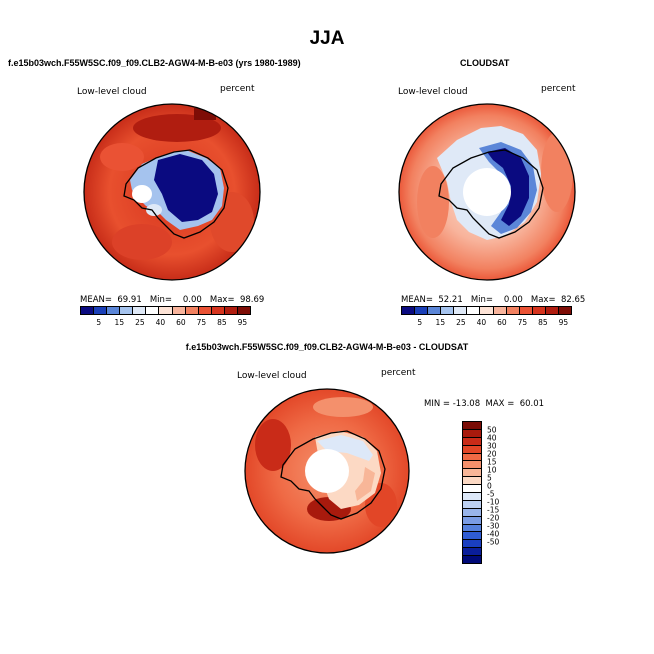 This screenshot has width=654, height=654. I want to click on right-panel-header: CLOUDSAT, so click(485, 63).